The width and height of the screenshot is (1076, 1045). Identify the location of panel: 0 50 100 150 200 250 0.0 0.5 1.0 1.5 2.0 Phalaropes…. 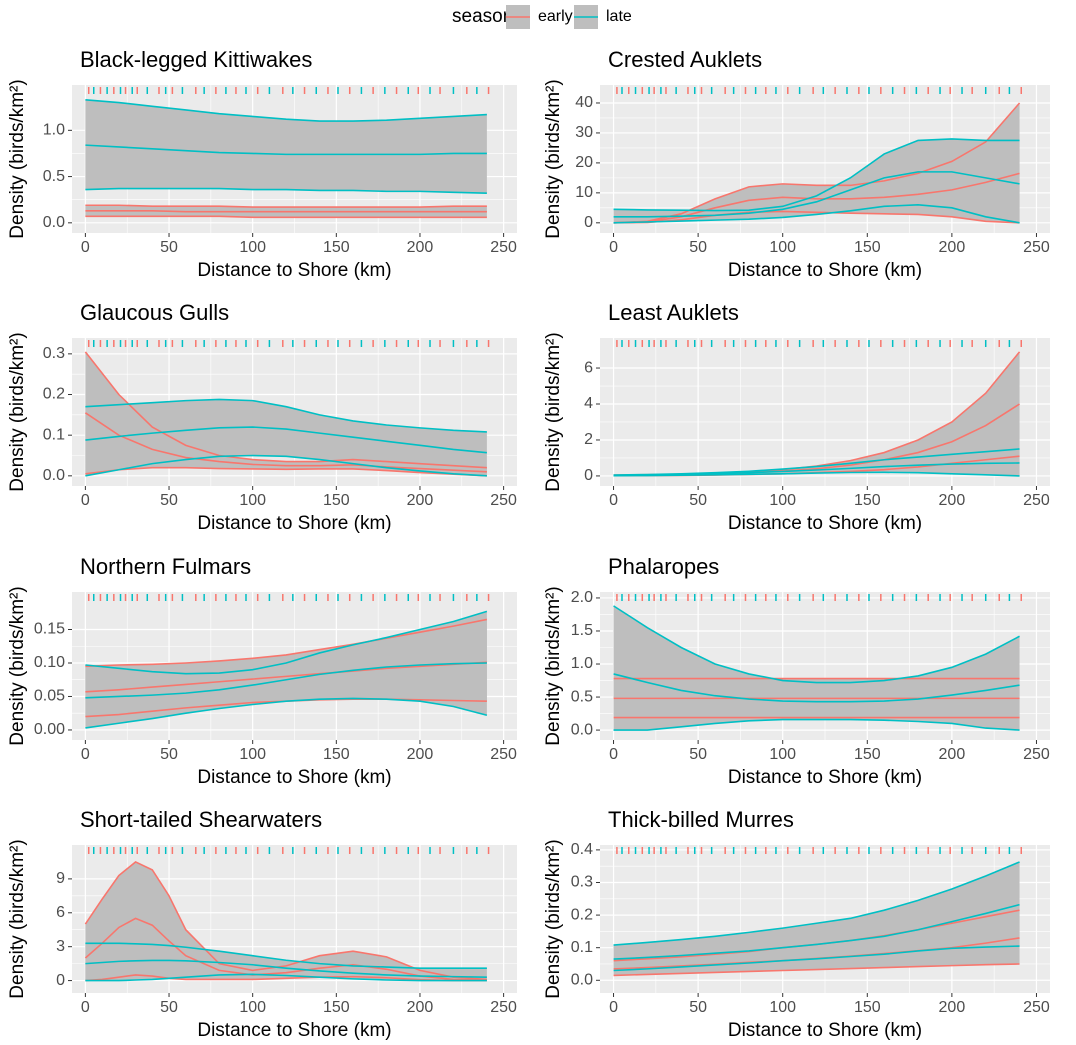
(796, 671).